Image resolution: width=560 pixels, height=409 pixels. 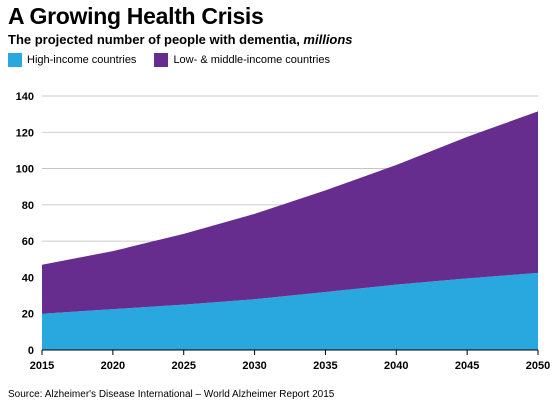 What do you see at coordinates (42, 366) in the screenshot?
I see `x-tick-label-2015: 2015` at bounding box center [42, 366].